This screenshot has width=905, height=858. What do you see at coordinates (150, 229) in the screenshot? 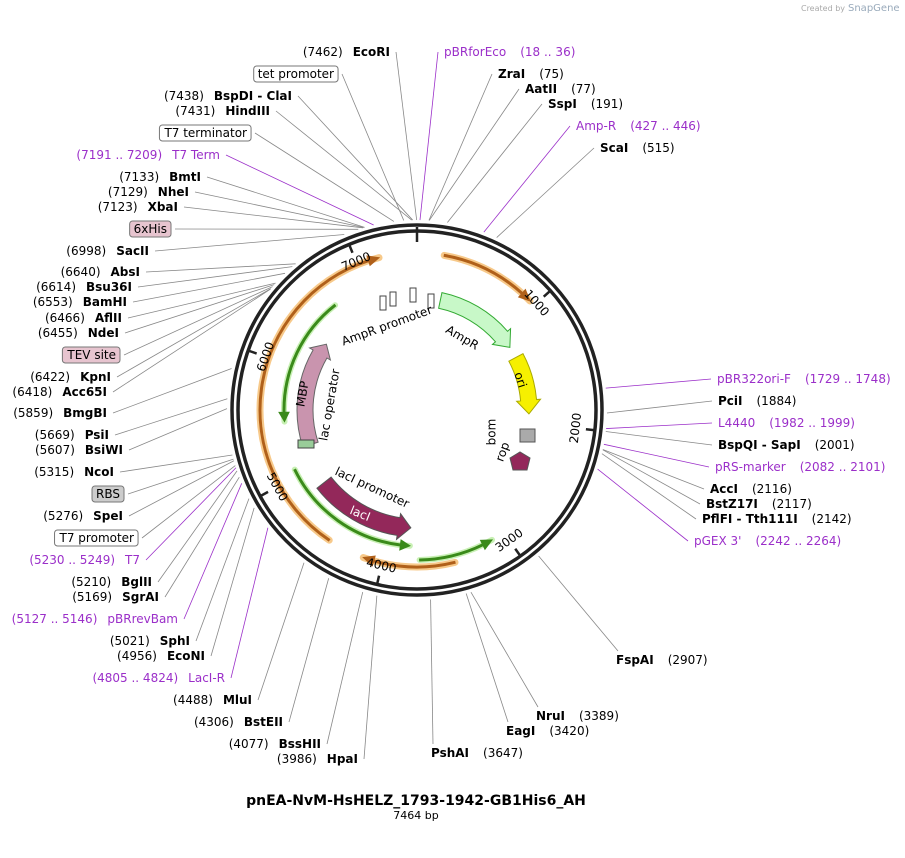
I see `feature-name: 6xHis` at bounding box center [150, 229].